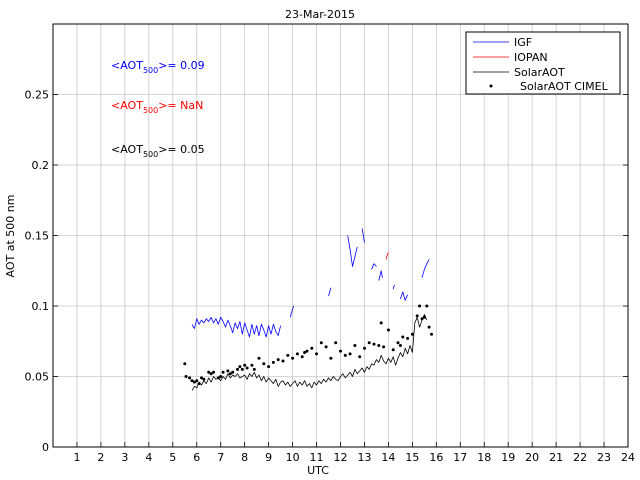 This screenshot has height=480, width=640. Describe the element at coordinates (539, 72) in the screenshot. I see `legend-label-solaraot: SolarAOT` at that location.